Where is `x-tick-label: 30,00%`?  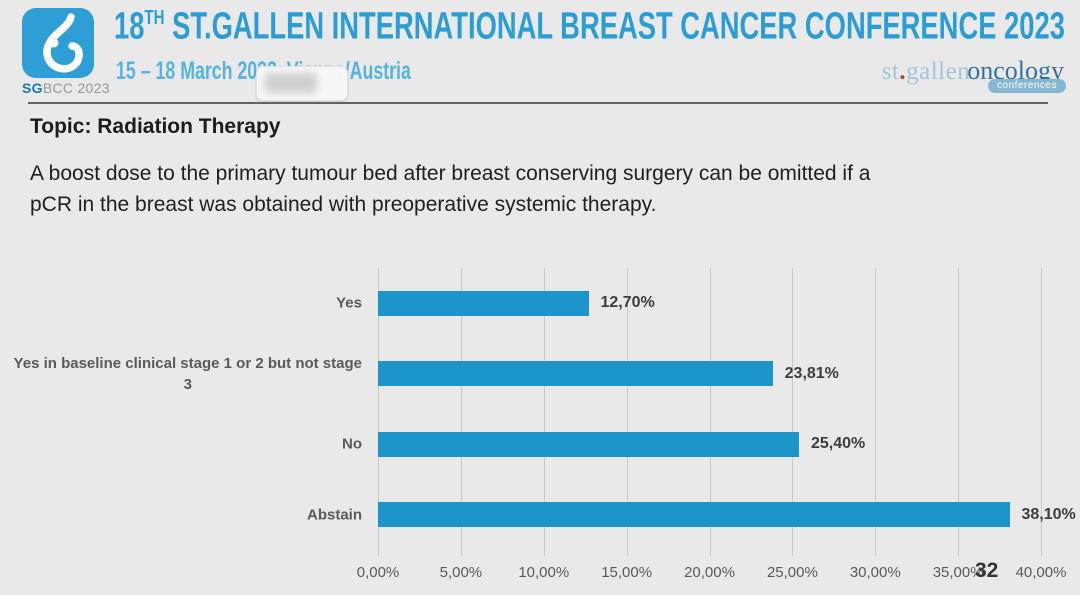 x-tick-label: 30,00% is located at coordinates (875, 572).